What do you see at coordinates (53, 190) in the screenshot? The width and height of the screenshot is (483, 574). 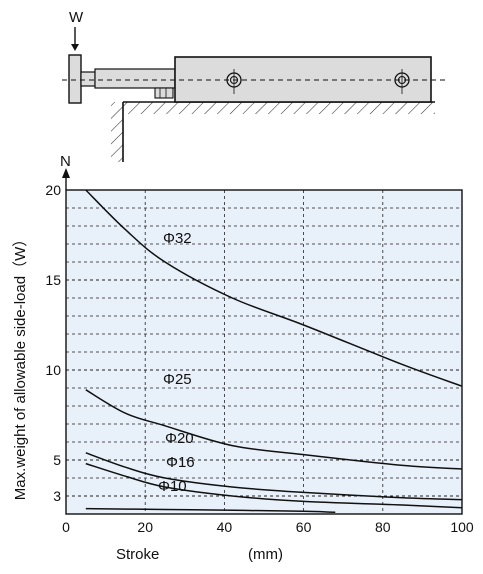 I see `y-tick-label: 20` at bounding box center [53, 190].